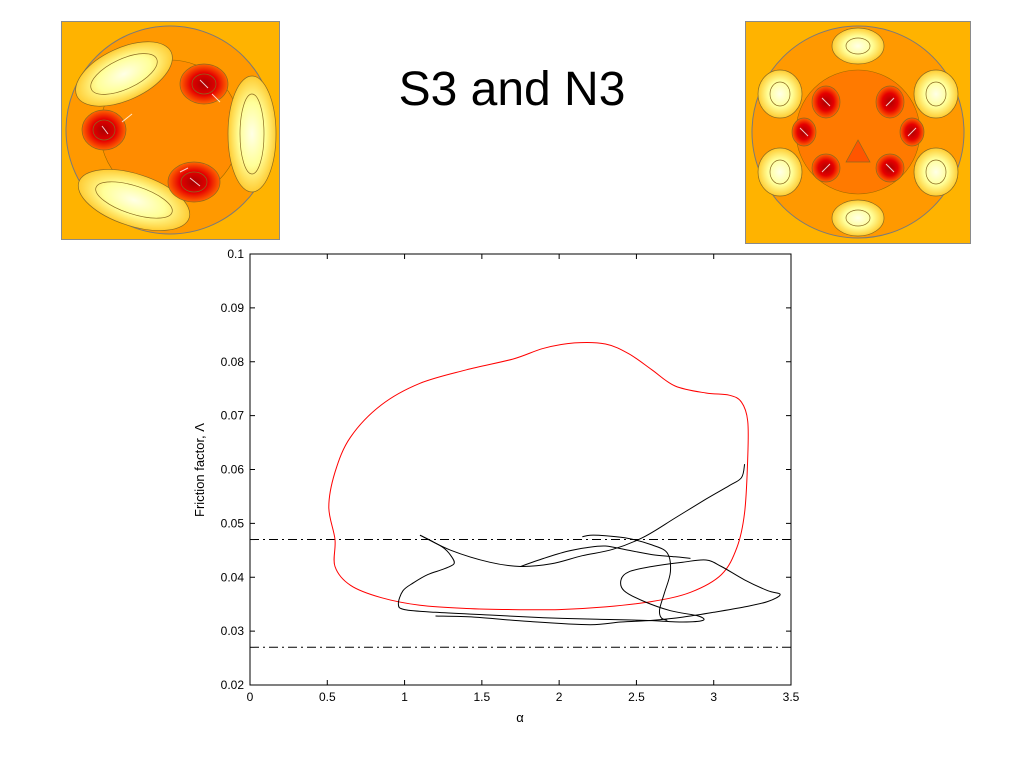  What do you see at coordinates (327, 697) in the screenshot?
I see `x-tick-label: 0.5` at bounding box center [327, 697].